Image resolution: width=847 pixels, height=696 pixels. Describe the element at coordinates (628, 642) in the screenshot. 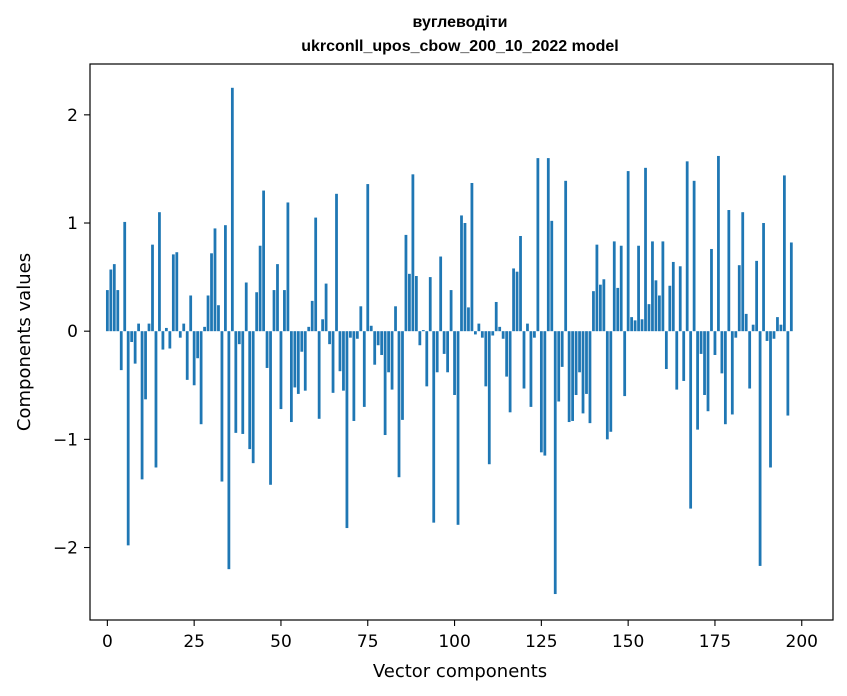

I see `x-tick-label: 150` at that location.